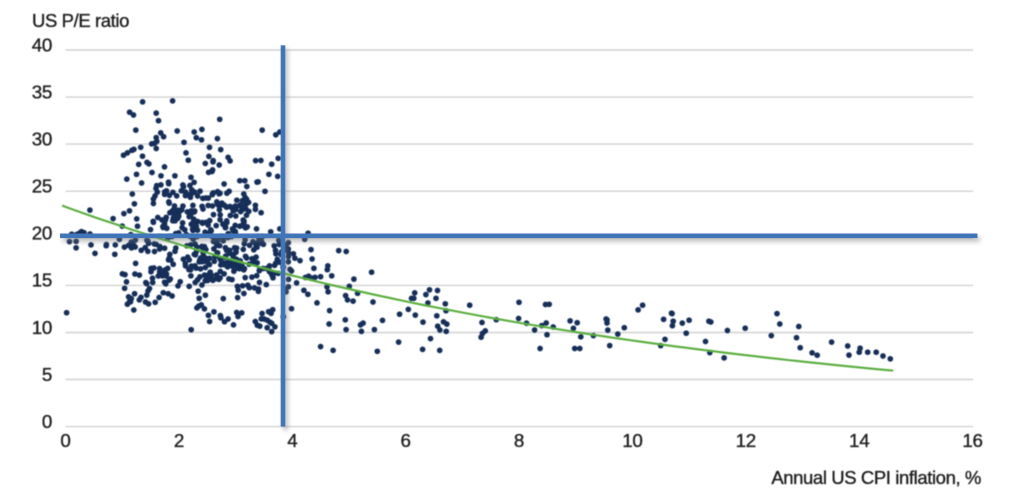 The width and height of the screenshot is (1014, 500). Describe the element at coordinates (47, 374) in the screenshot. I see `svg-text: 5` at that location.